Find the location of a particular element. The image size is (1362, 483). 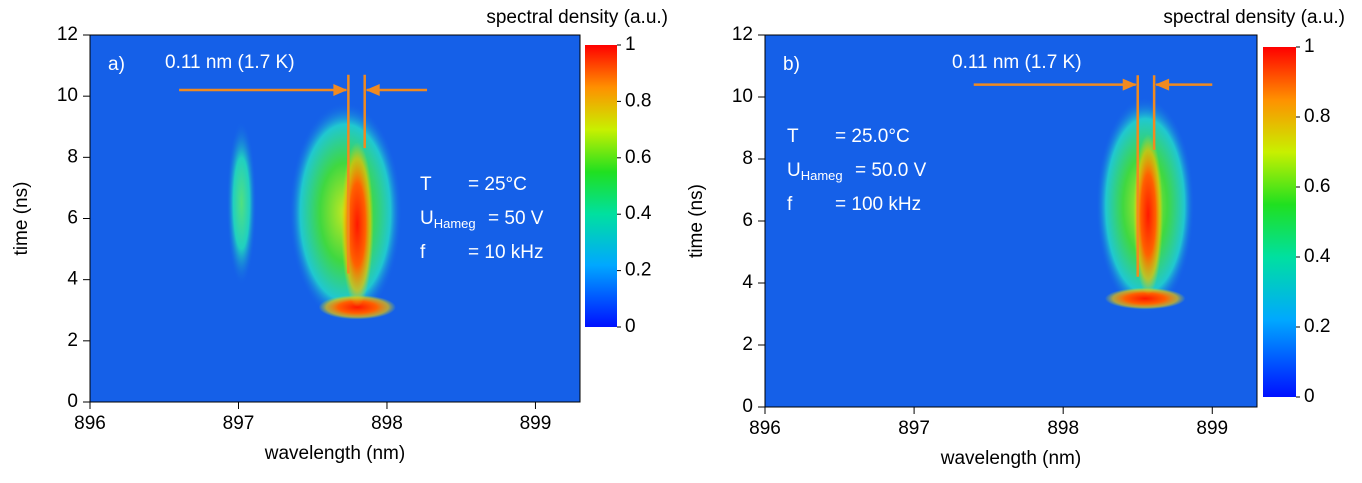

parameter-value: = 50.0 V is located at coordinates (891, 170).